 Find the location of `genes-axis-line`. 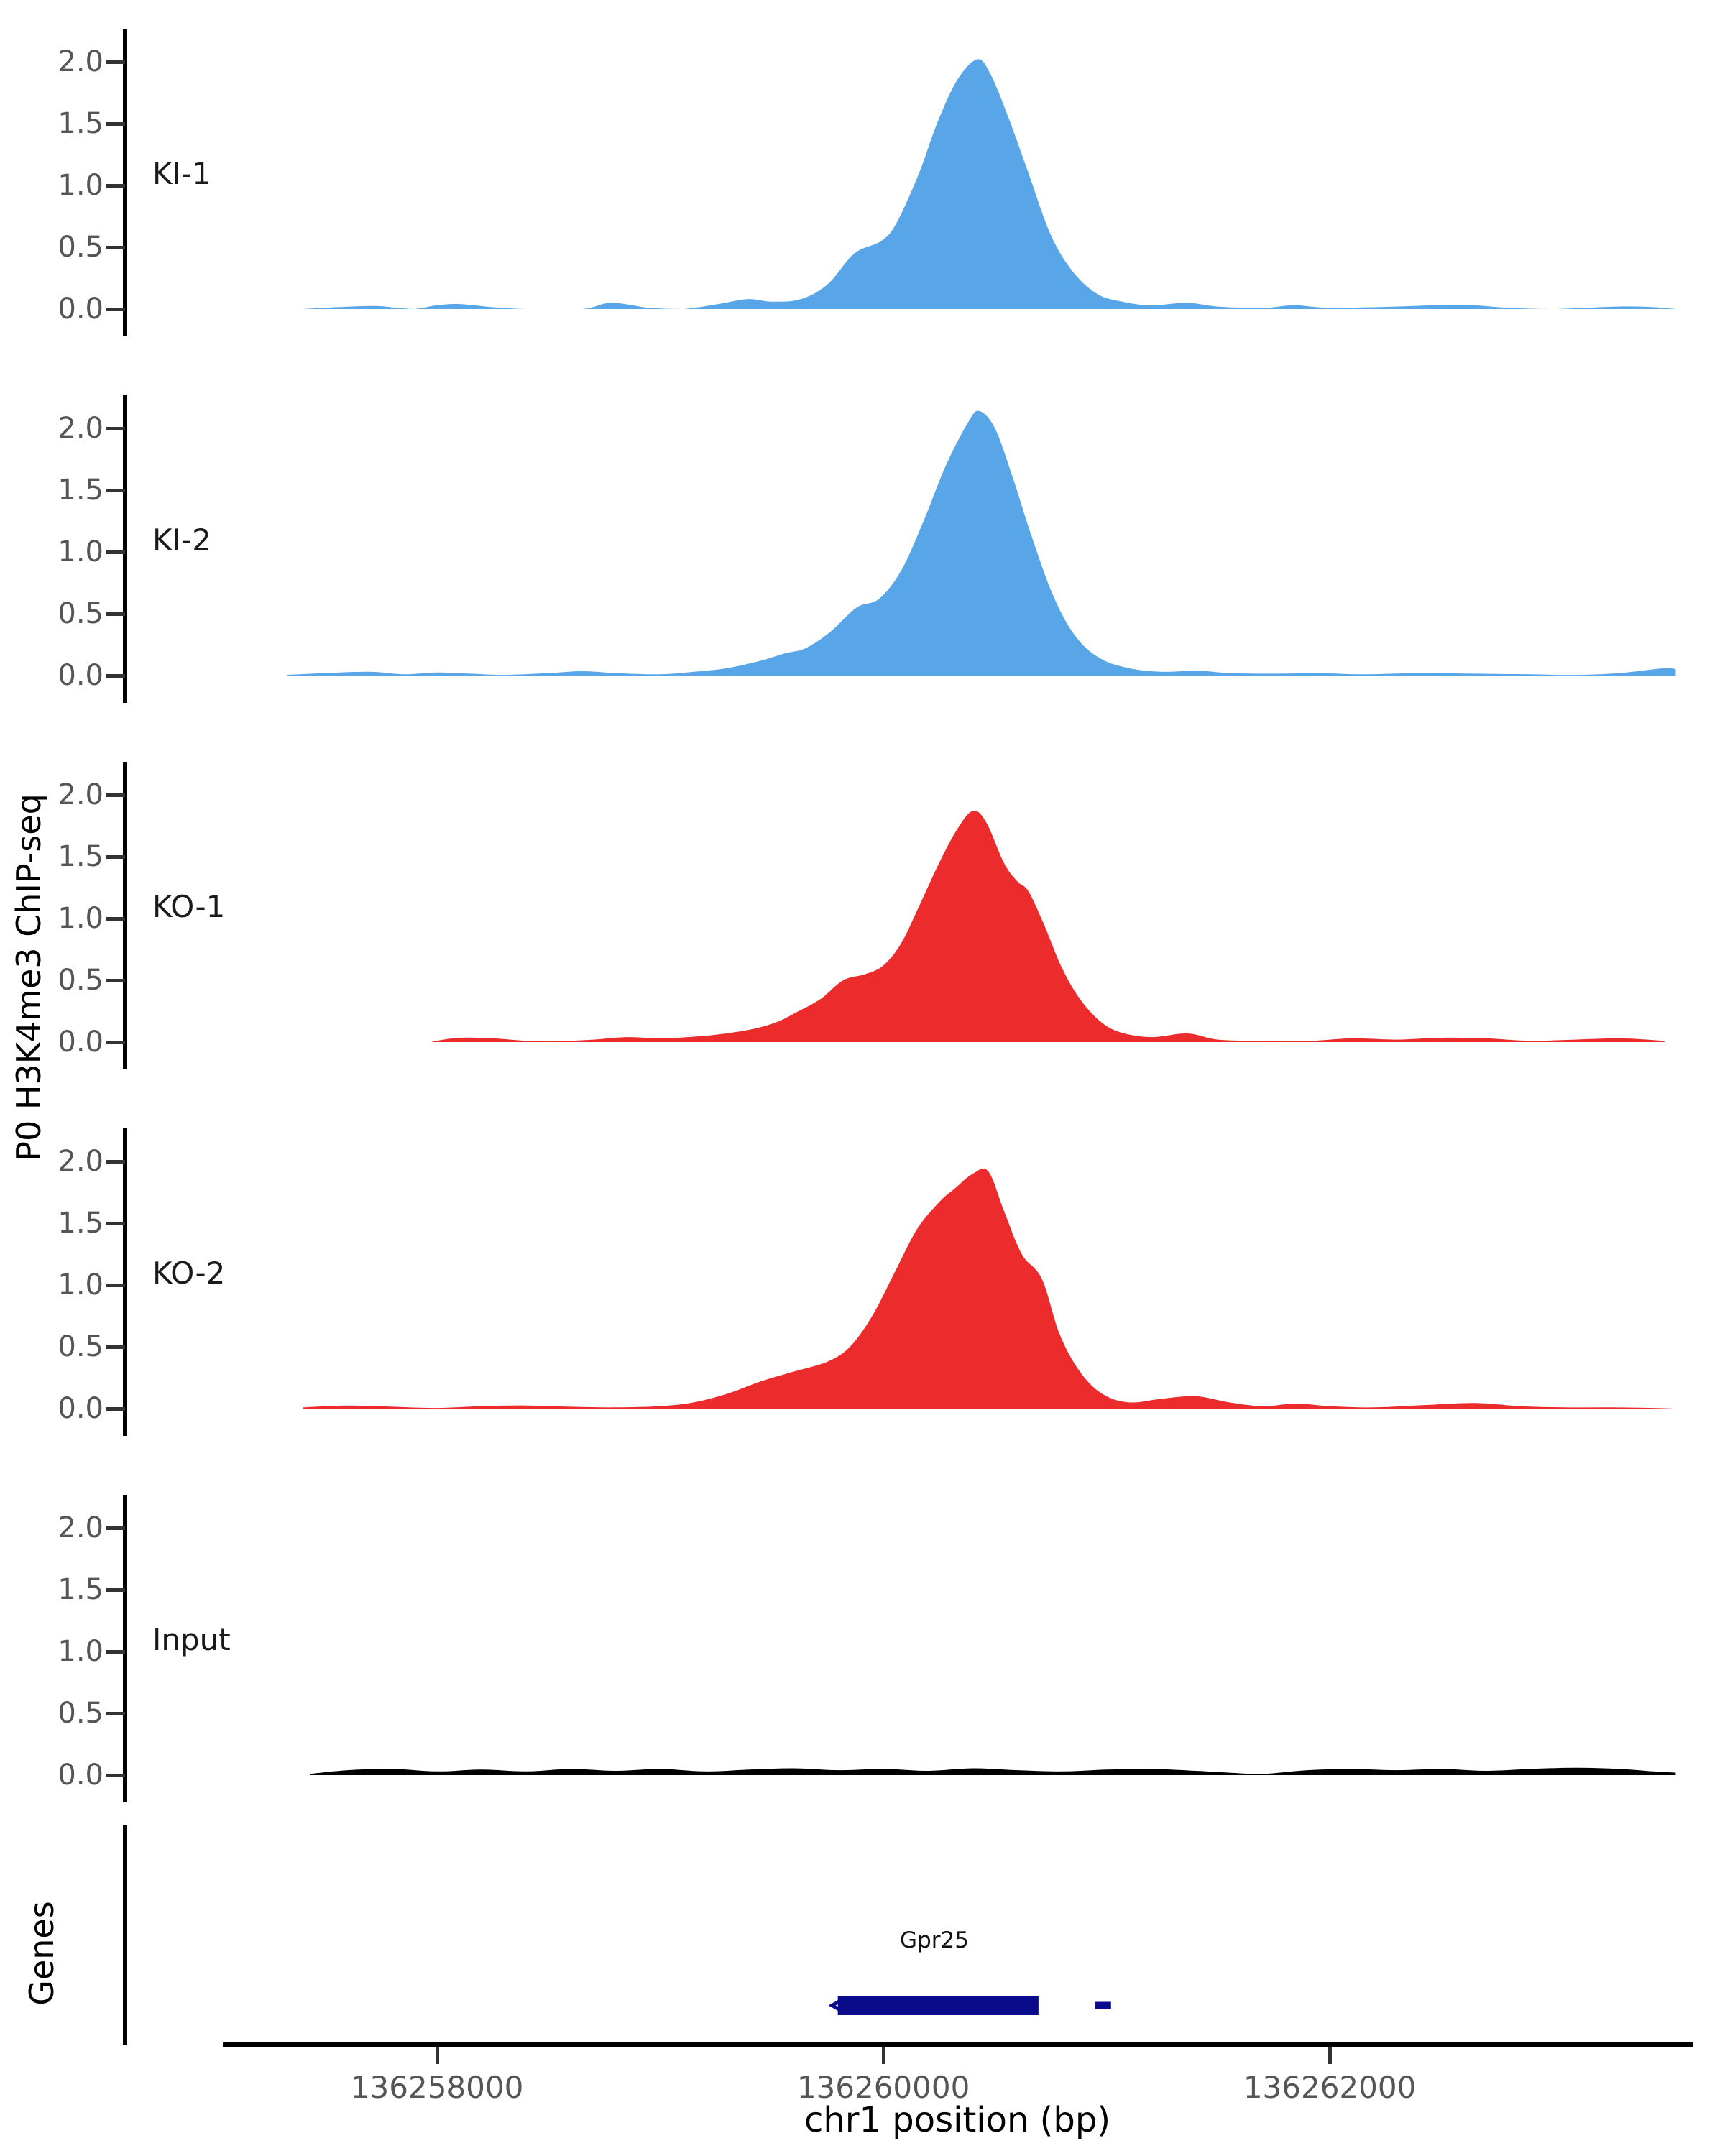

genes-axis-line is located at coordinates (125, 1935).